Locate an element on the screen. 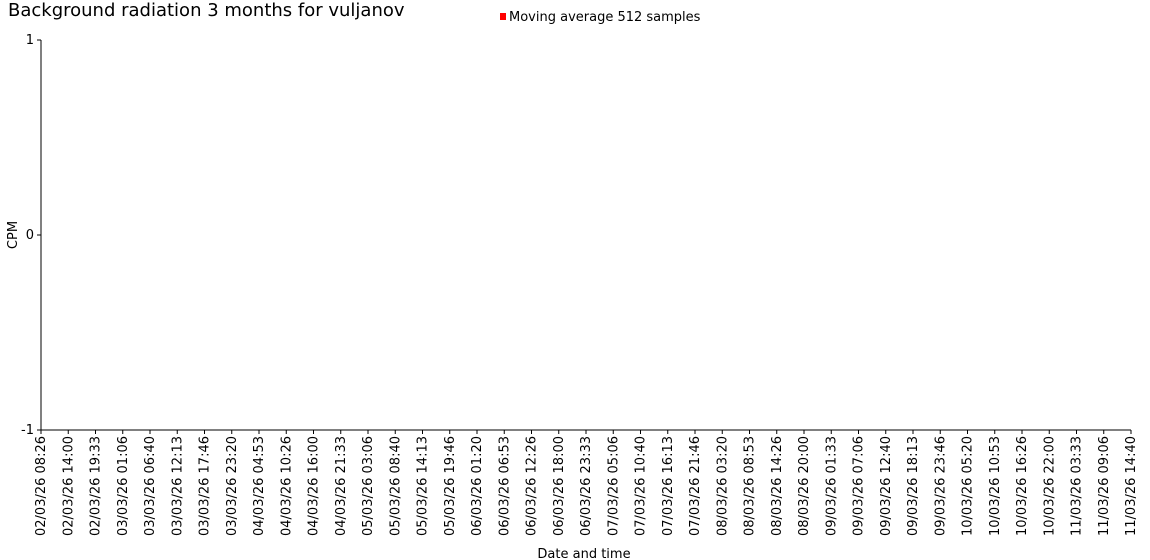 The height and width of the screenshot is (560, 1150). x-tick-label: 07/03/26 21:46 is located at coordinates (695, 486).